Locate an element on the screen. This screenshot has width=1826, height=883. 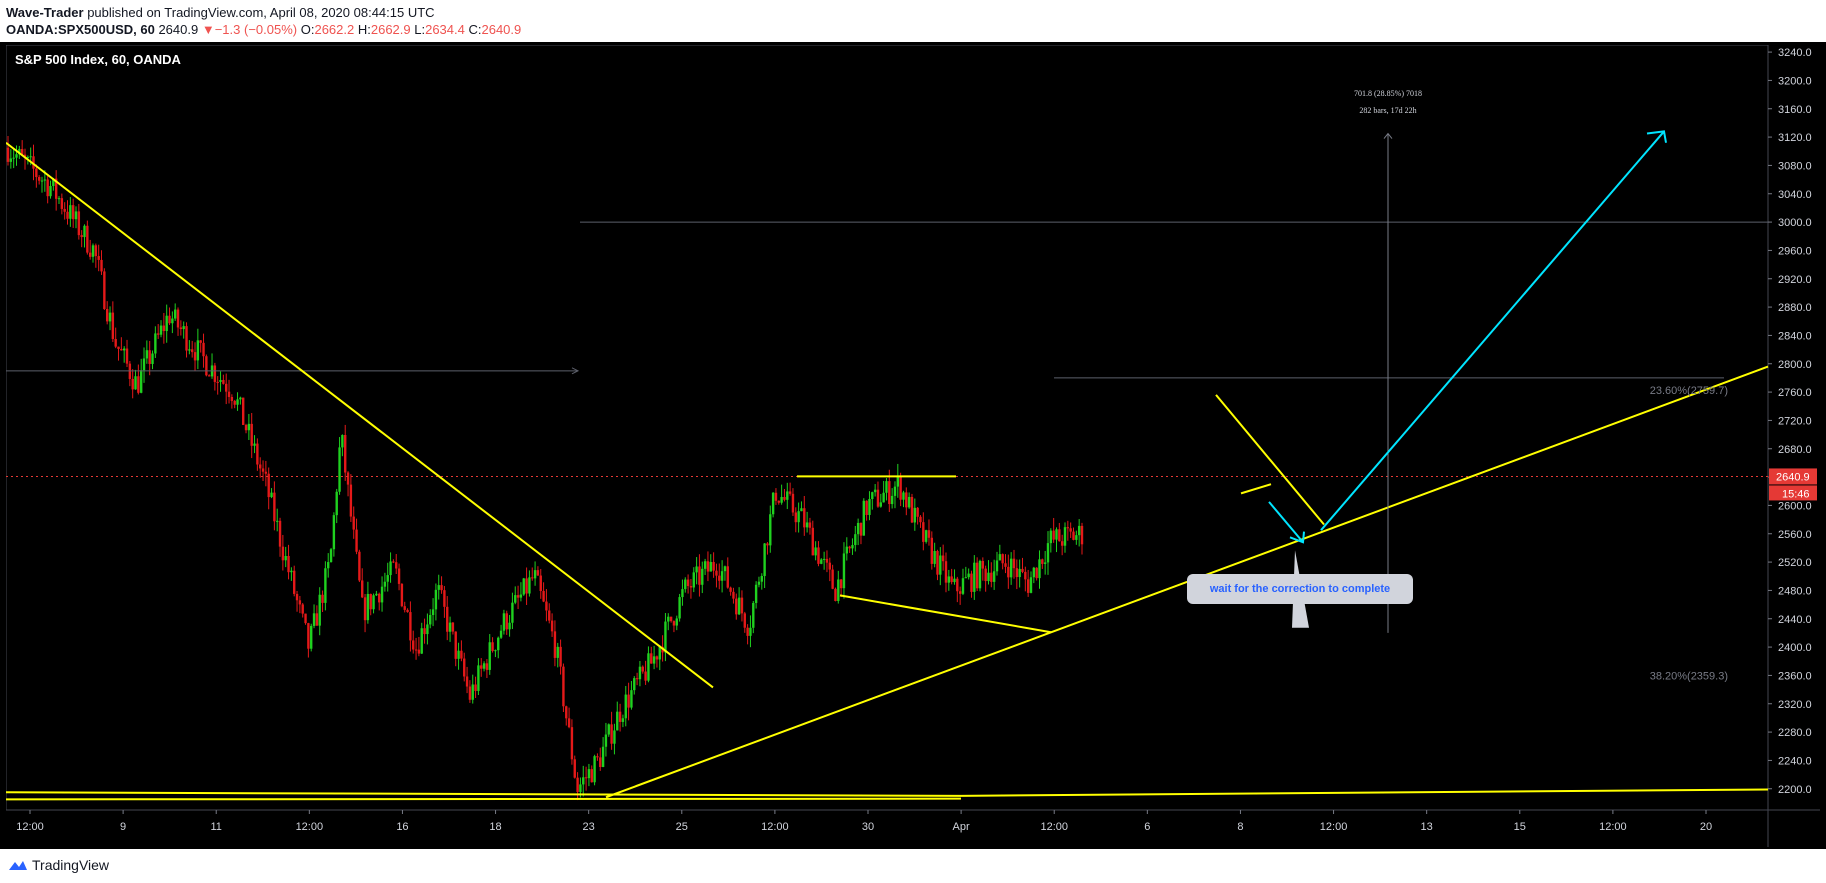
support-line-lower is located at coordinates (484, 794).